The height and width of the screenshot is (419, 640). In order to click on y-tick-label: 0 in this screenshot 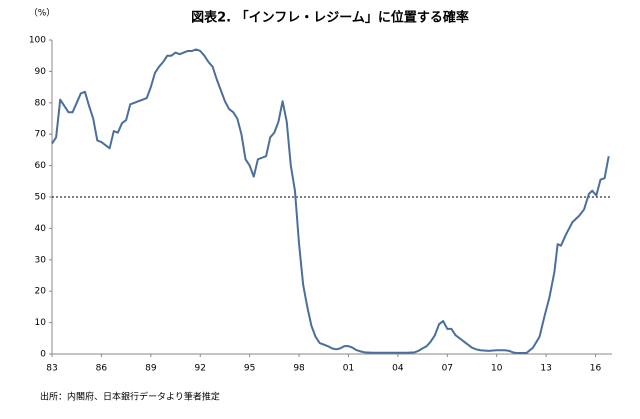, I will do `click(43, 355)`.